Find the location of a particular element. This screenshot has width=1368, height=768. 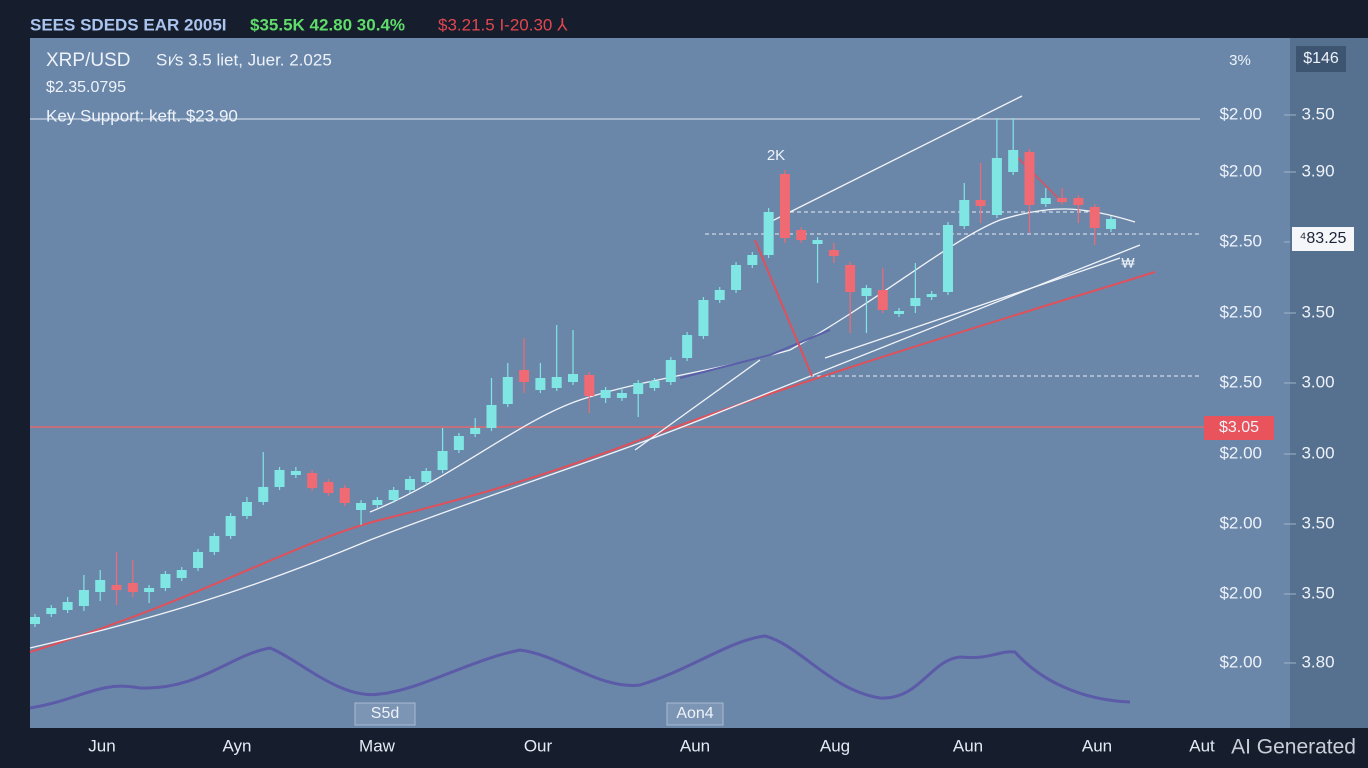

annotation: Aon4 is located at coordinates (694, 713).